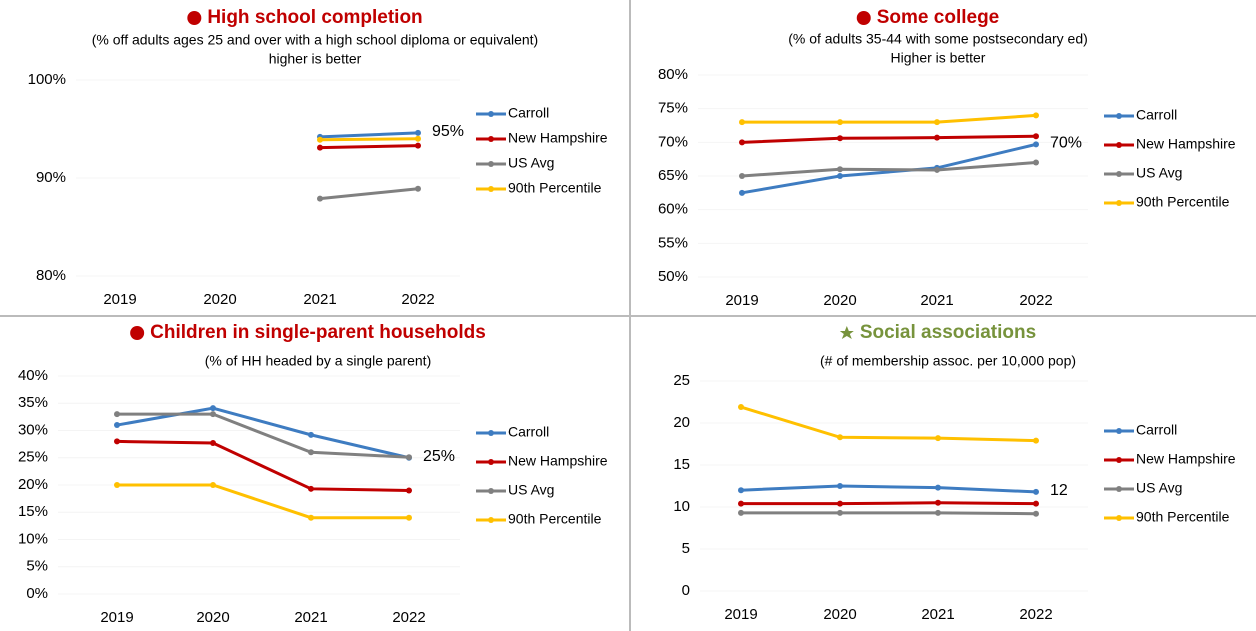  Describe the element at coordinates (439, 456) in the screenshot. I see `annotation: 25%` at that location.